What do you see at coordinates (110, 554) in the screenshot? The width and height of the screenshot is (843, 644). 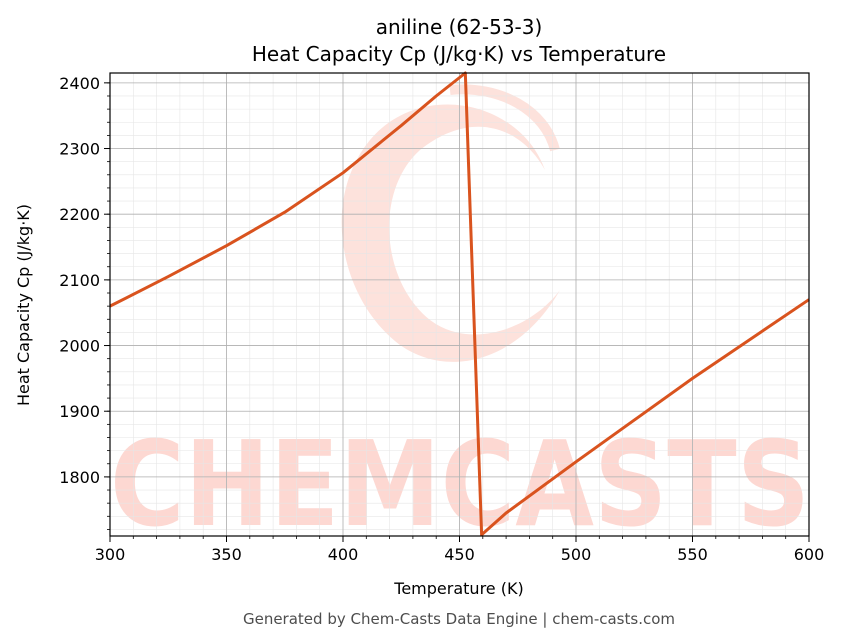 I see `x-tick-label: 300` at bounding box center [110, 554].